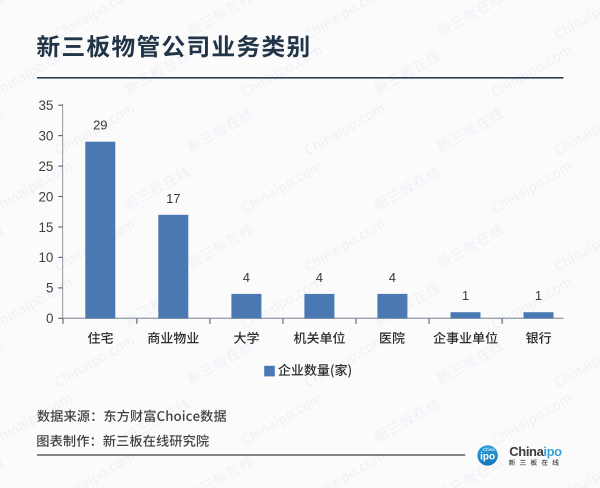 This screenshot has width=600, height=488. What do you see at coordinates (49, 318) in the screenshot?
I see `svg-text: 0` at bounding box center [49, 318].